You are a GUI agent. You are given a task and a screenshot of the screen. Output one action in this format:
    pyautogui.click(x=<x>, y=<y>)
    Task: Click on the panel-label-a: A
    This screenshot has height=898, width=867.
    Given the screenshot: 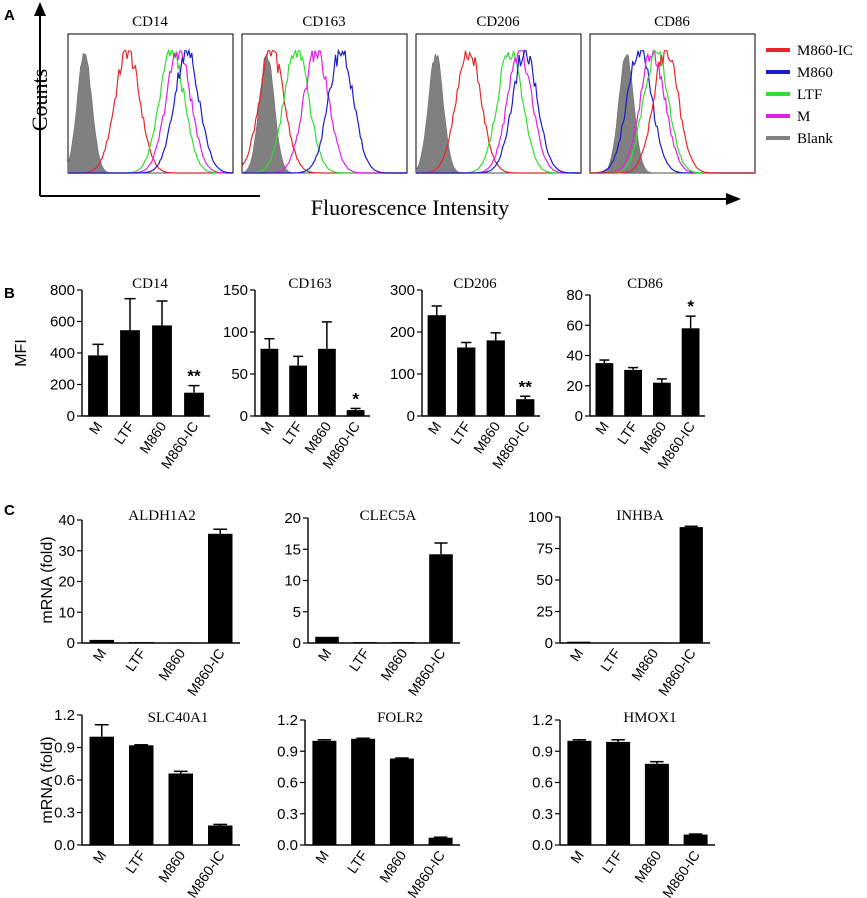 What is the action you would take?
    pyautogui.click(x=9, y=15)
    